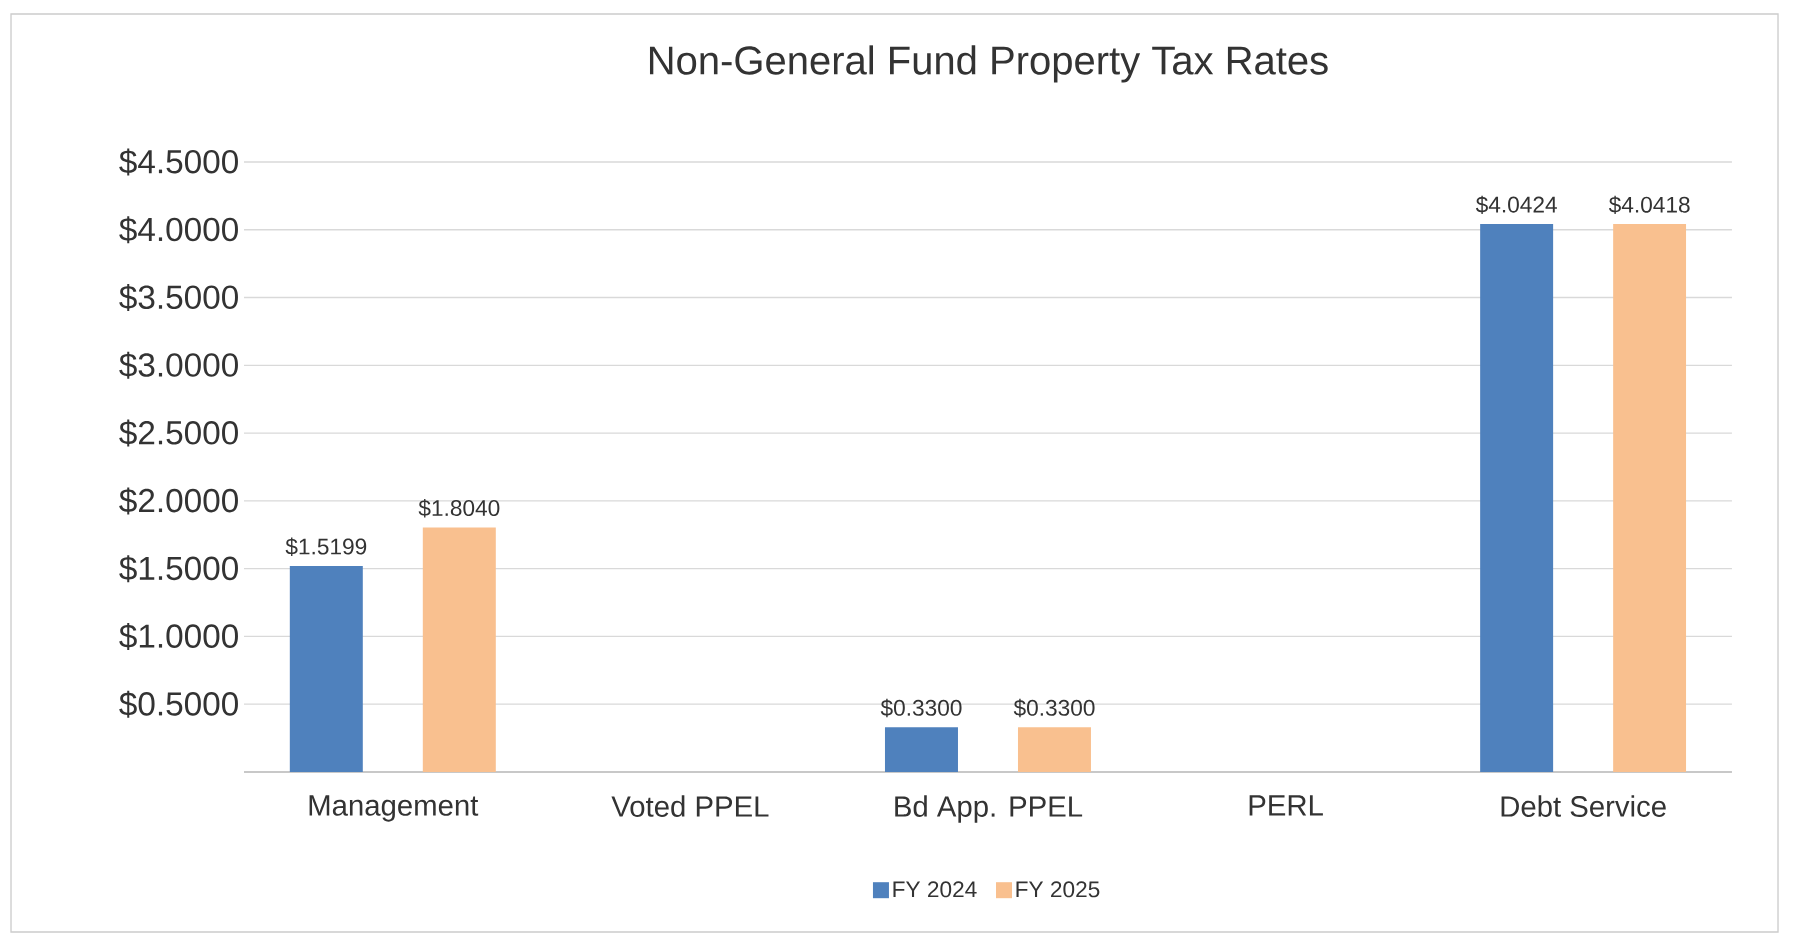  I want to click on y-tick-label: $3.0000, so click(178, 365).